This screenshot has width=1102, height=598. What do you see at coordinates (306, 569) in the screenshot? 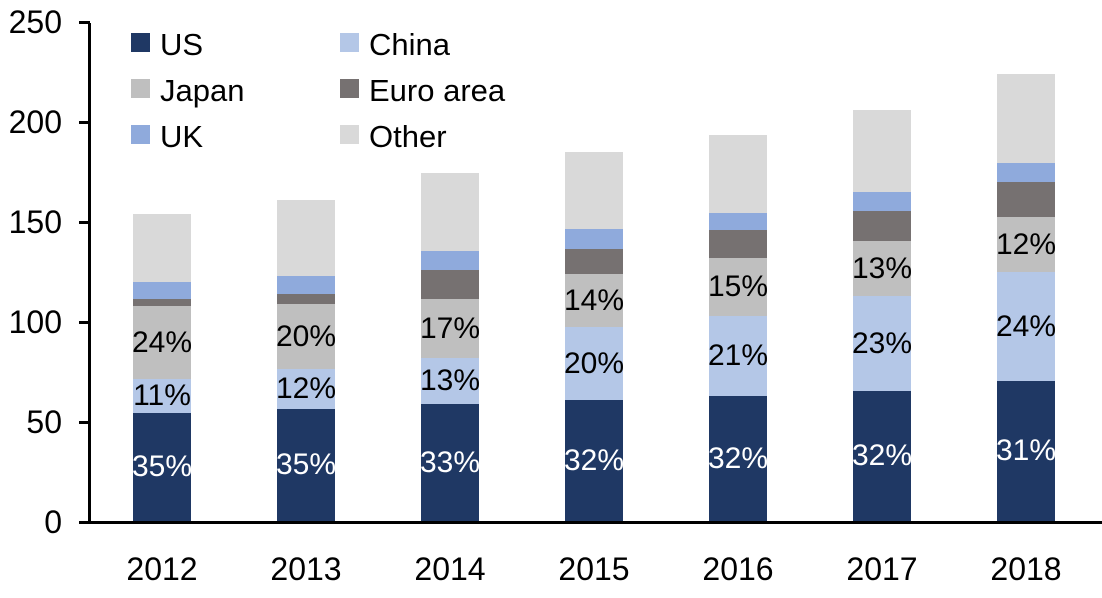
I see `x-axis-label-2013: 2013` at bounding box center [306, 569].